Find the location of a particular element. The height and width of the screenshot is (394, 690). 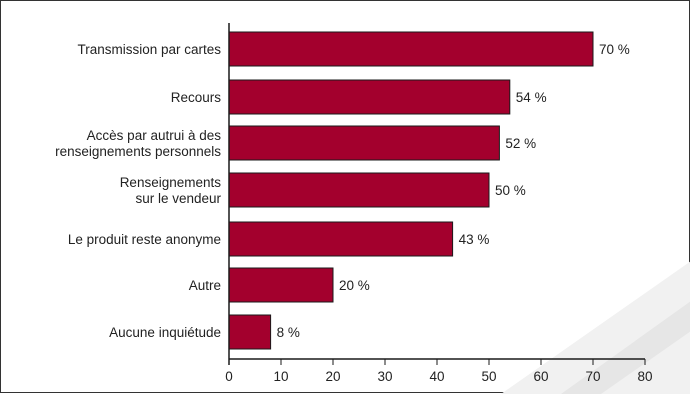

value-label: 70 % is located at coordinates (614, 49).